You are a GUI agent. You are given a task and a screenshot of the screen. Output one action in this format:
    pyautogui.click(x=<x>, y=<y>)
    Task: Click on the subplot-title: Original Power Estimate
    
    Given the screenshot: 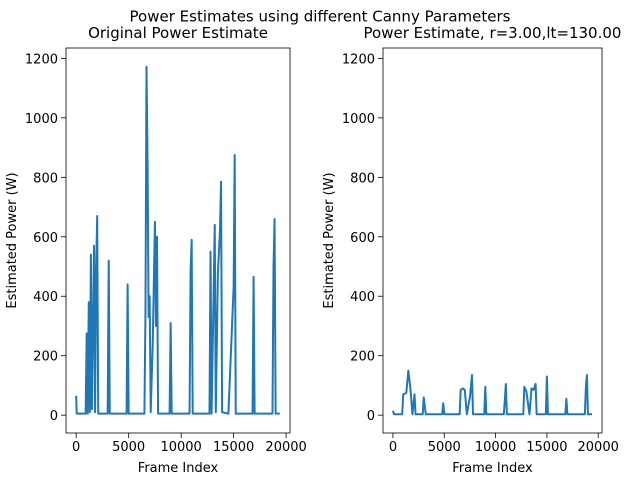 What is the action you would take?
    pyautogui.click(x=178, y=33)
    